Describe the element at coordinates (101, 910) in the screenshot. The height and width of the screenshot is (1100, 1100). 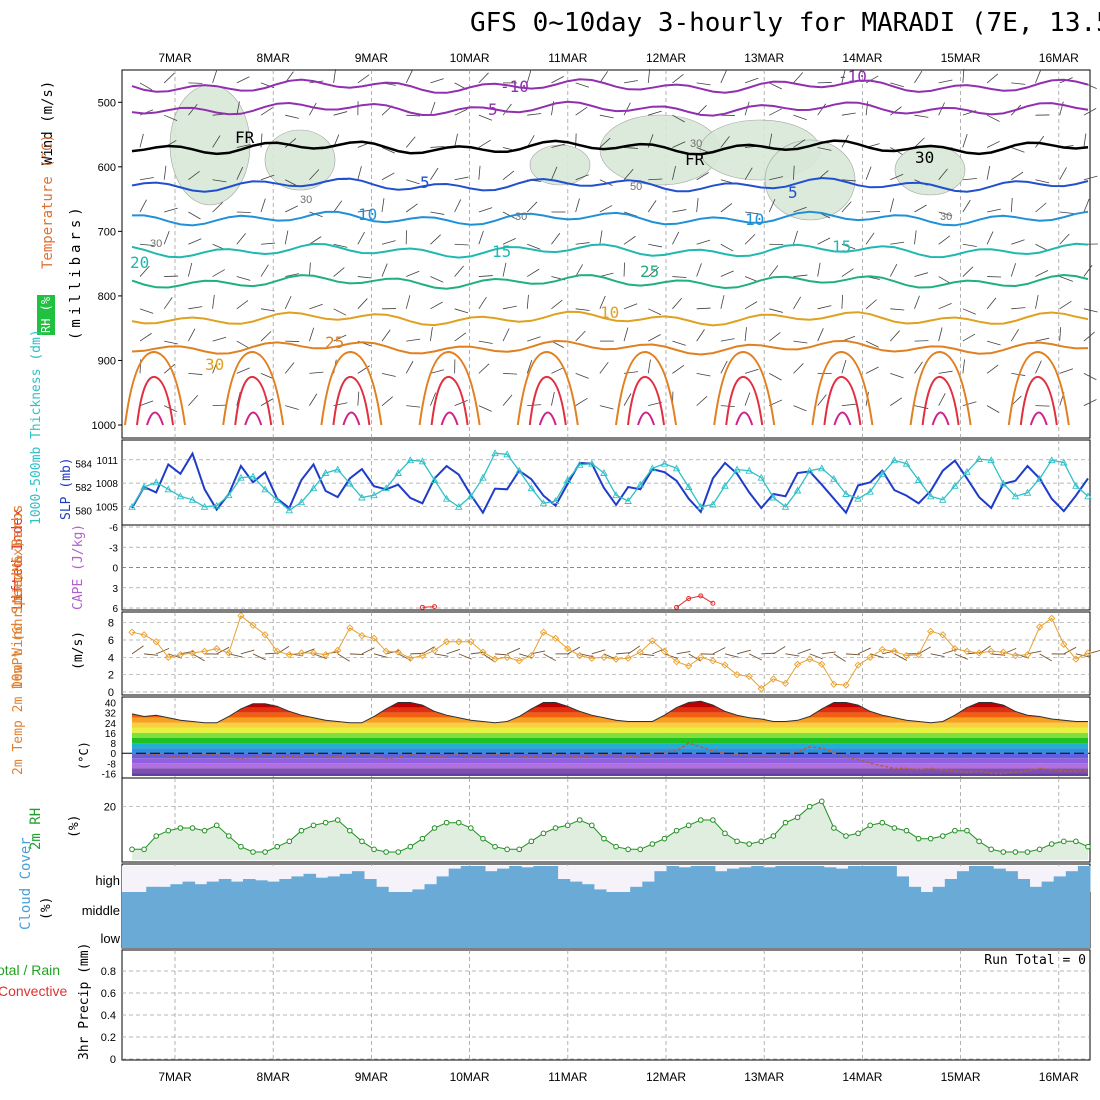
I see `cloud-level-label: middle` at that location.